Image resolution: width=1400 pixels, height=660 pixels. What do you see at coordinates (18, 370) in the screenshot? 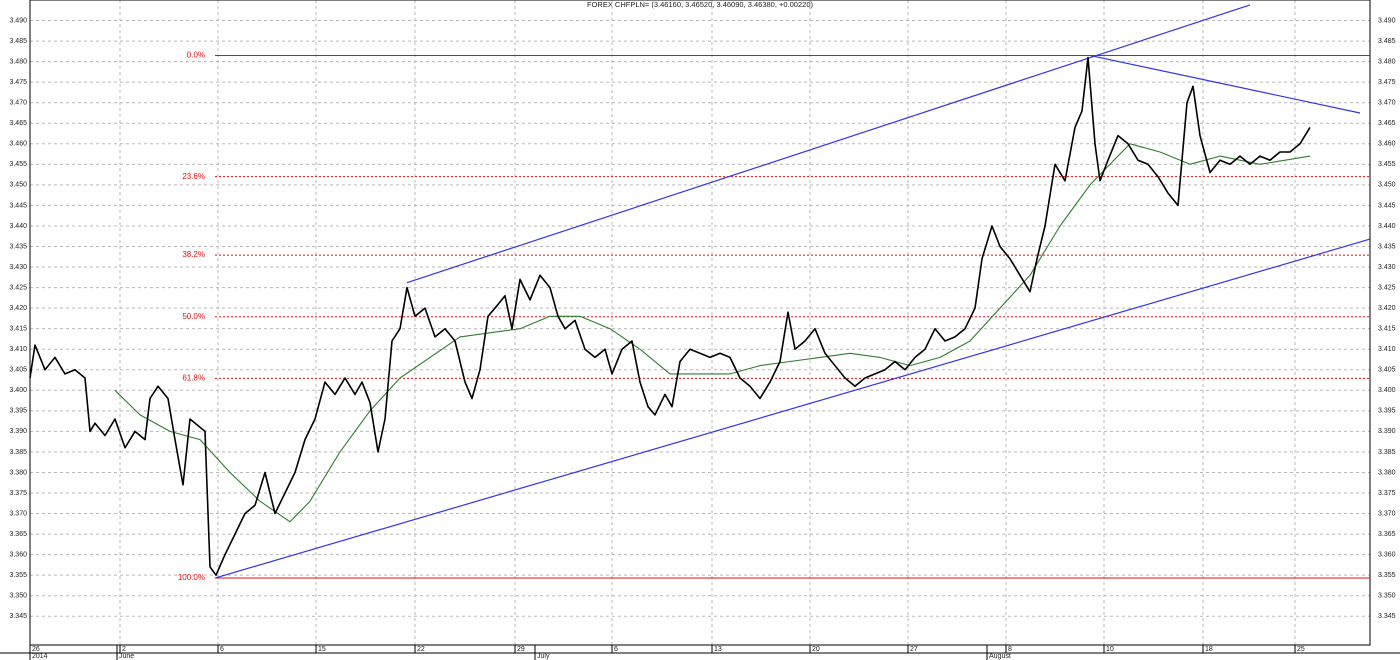
I see `y-tick-label: 3.405` at bounding box center [18, 370].